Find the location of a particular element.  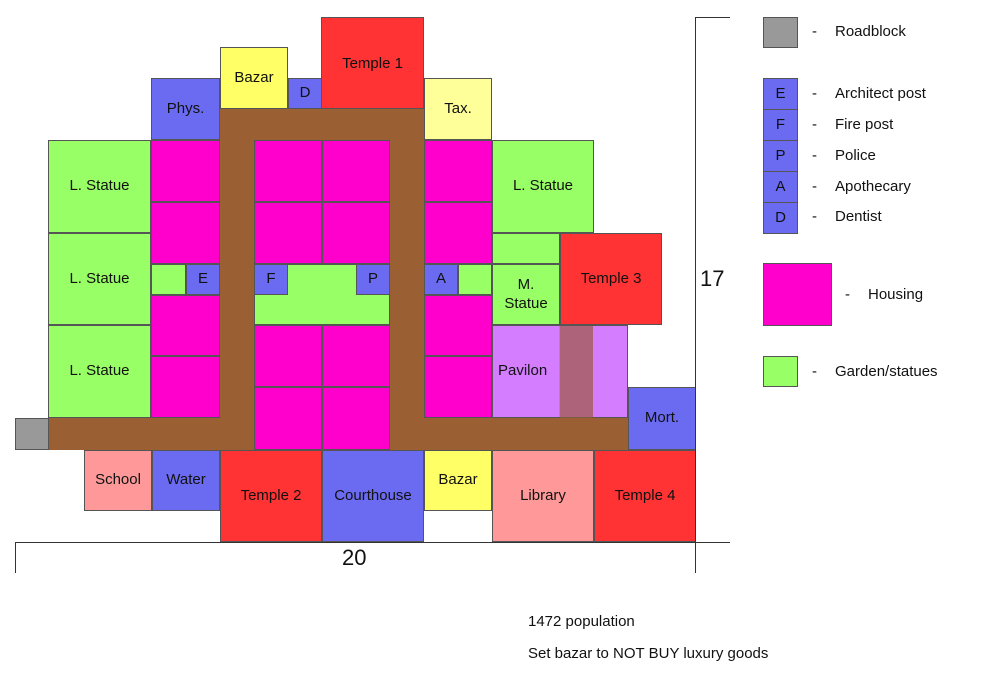

roadblock-tile is located at coordinates (32, 434).